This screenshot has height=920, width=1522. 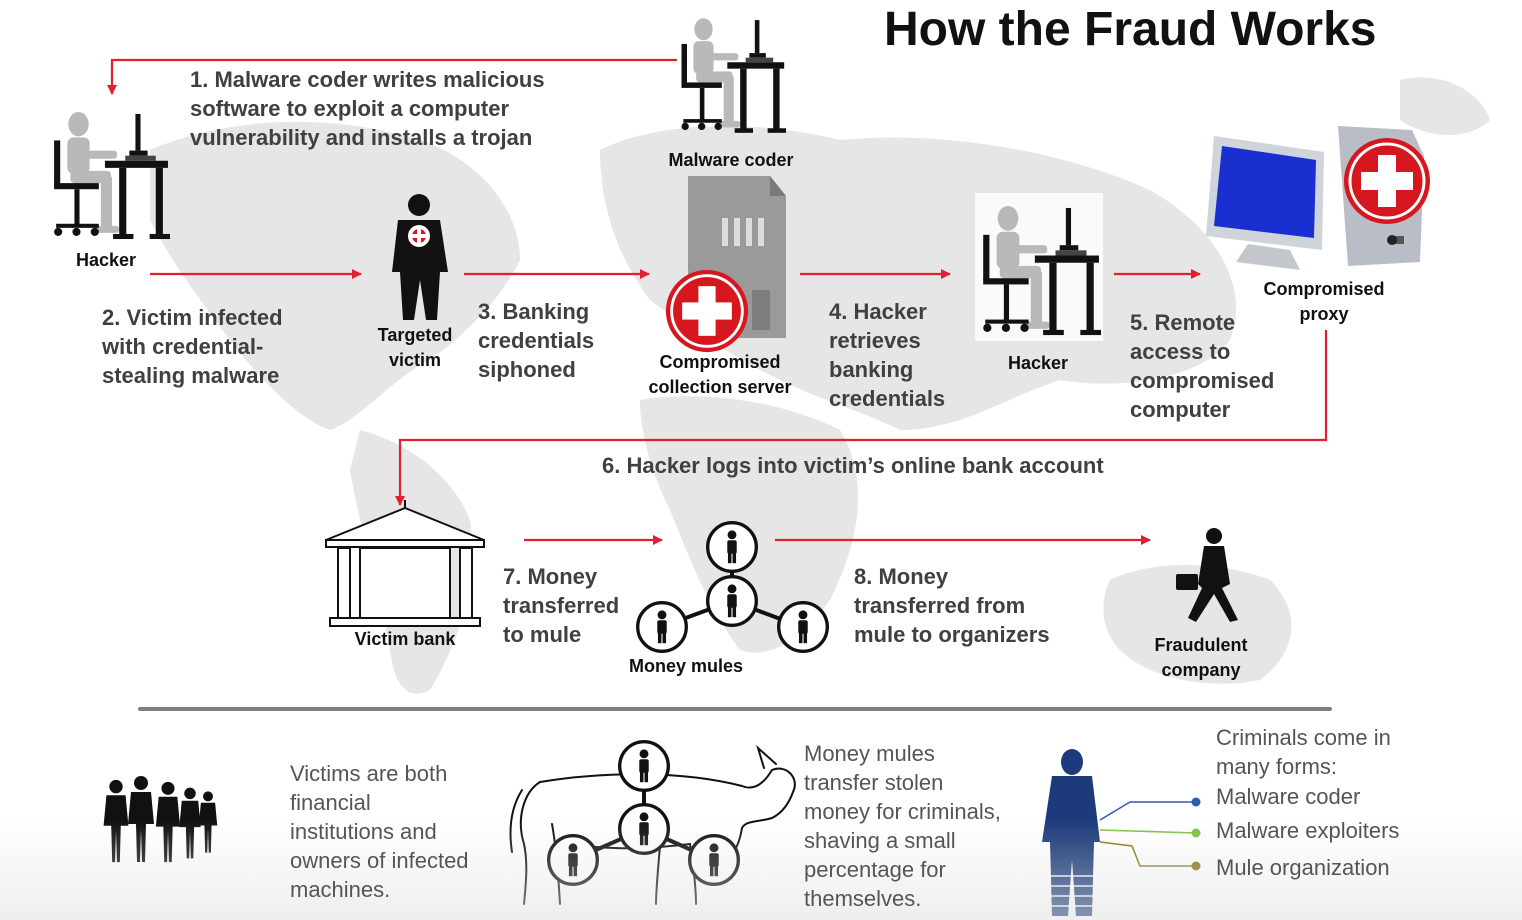 I want to click on targeted-victim-label: Targeted victim, so click(x=415, y=347).